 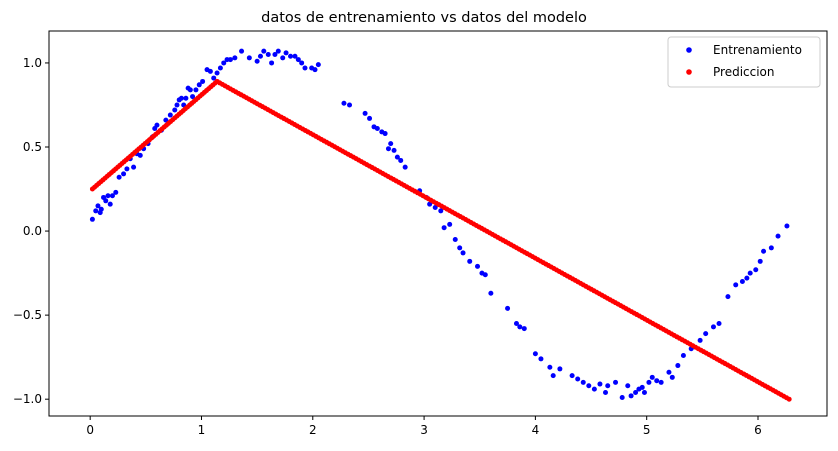 What do you see at coordinates (758, 430) in the screenshot?
I see `x-tick-label: 6` at bounding box center [758, 430].